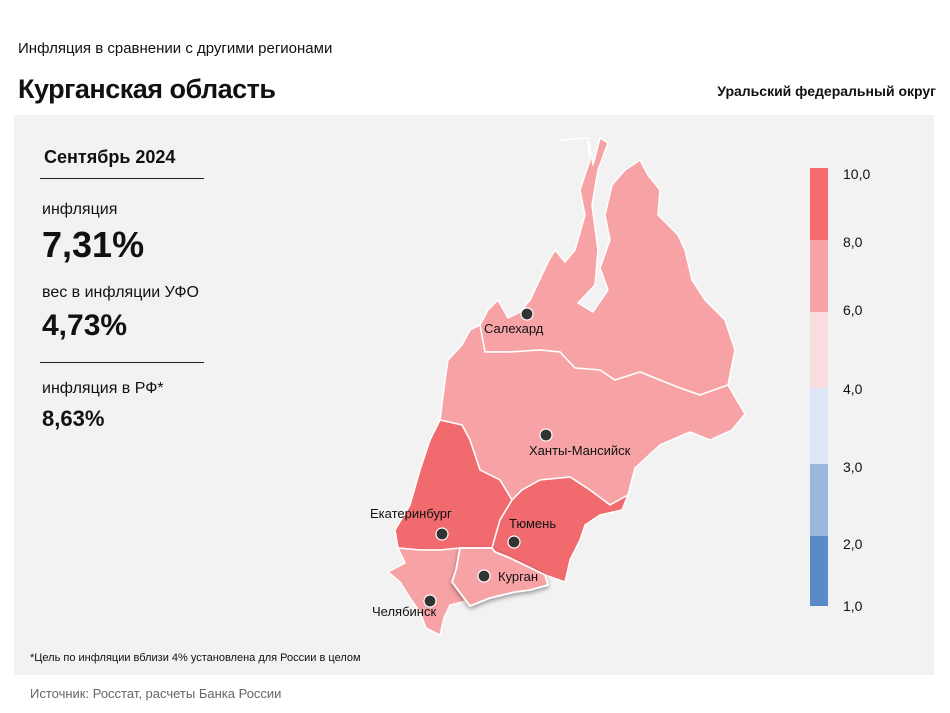 The width and height of the screenshot is (950, 713). What do you see at coordinates (826, 91) in the screenshot?
I see `district-label: Уральский федеральный округ` at bounding box center [826, 91].